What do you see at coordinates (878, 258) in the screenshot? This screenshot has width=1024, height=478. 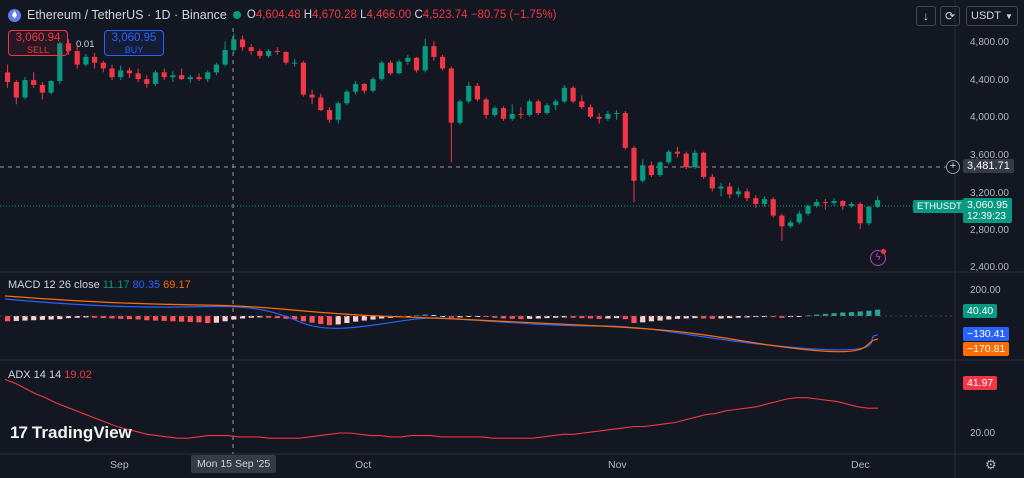 I see `lightning-icon: ϟ` at bounding box center [878, 258].